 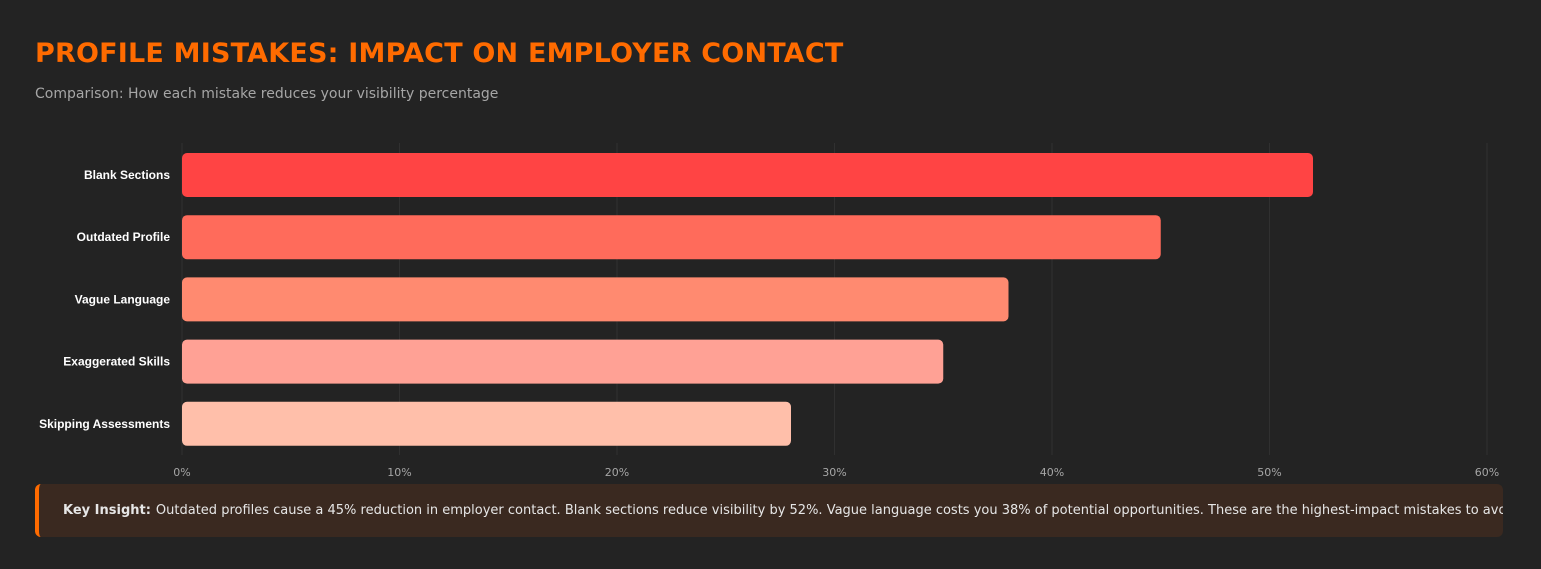 I want to click on x-tick-label: 20%, so click(x=617, y=472).